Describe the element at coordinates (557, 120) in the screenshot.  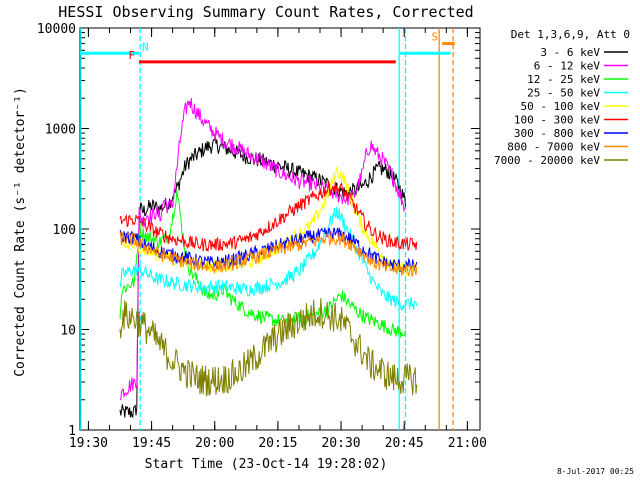
I see `legend-label: 100 - 300 keV` at that location.